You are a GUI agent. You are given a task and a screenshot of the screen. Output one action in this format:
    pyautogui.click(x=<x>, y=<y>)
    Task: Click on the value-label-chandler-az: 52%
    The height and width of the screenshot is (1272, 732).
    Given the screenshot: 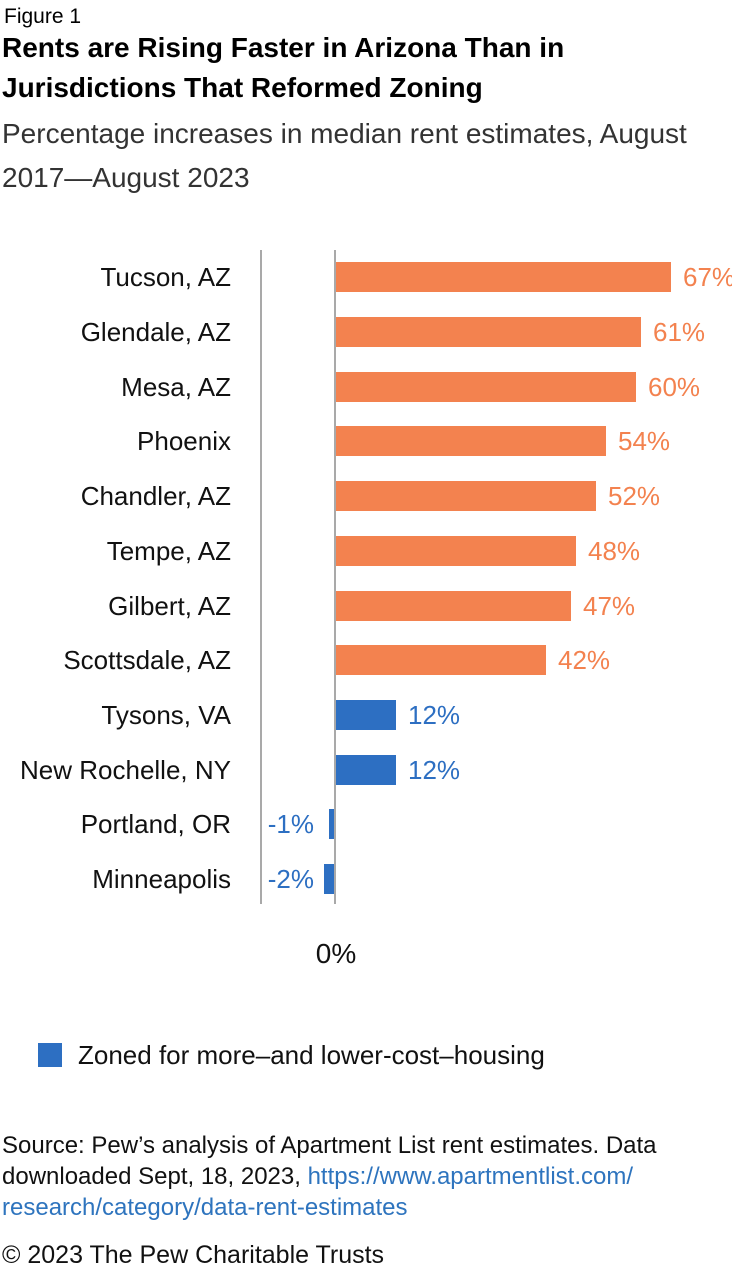 What is the action you would take?
    pyautogui.click(x=634, y=496)
    